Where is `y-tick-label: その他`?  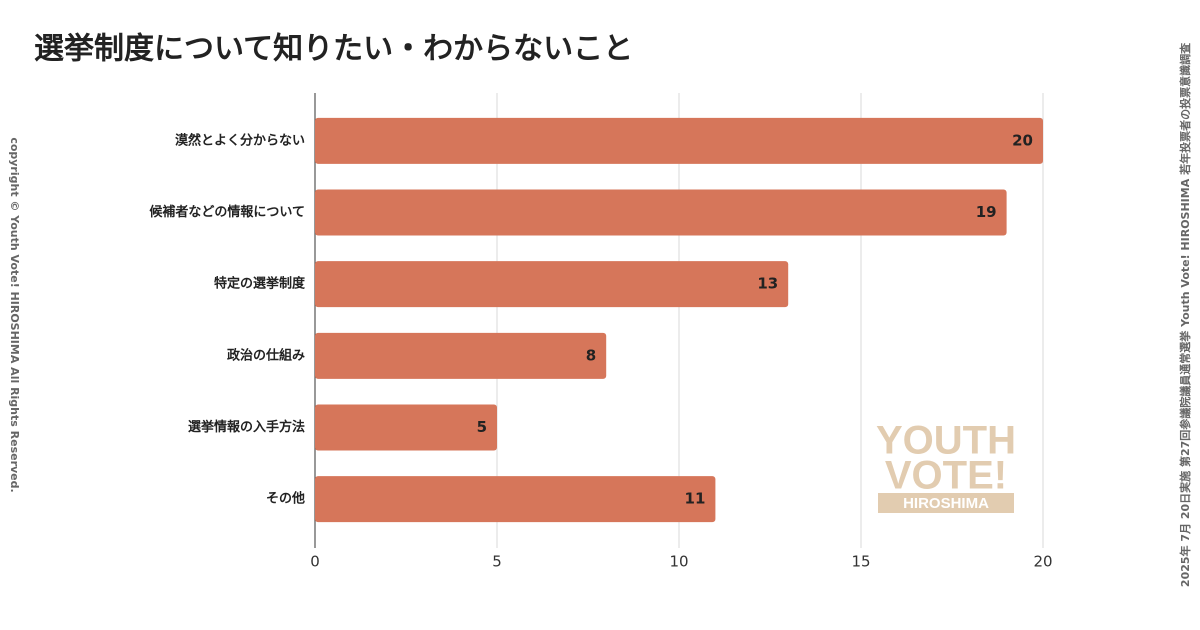
y-tick-label: その他 is located at coordinates (285, 499).